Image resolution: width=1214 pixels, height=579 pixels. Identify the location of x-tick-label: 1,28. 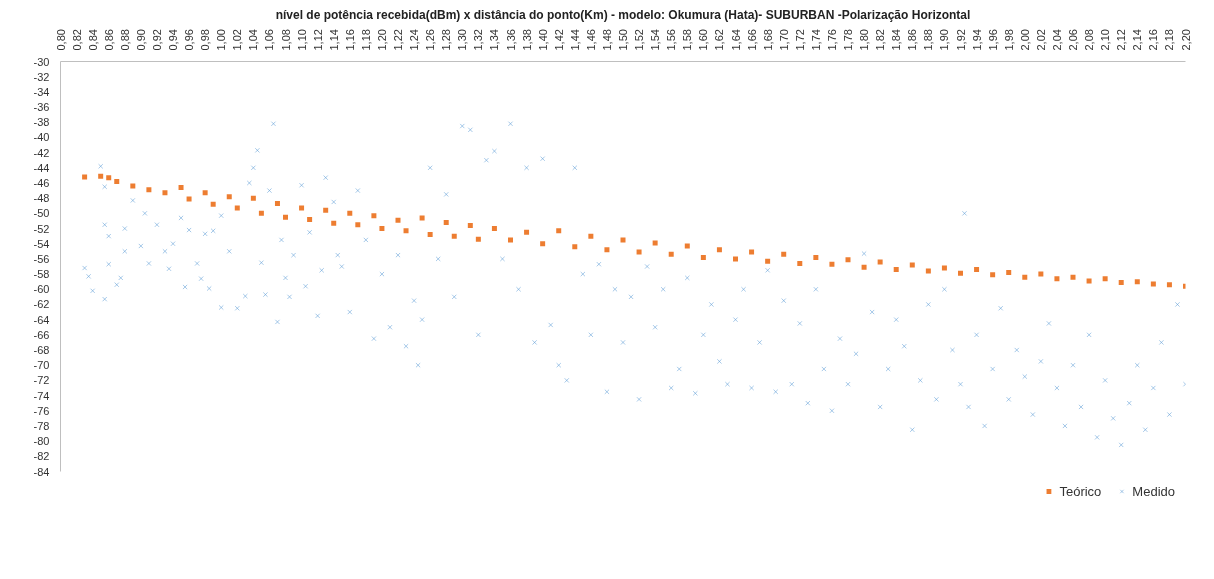
(446, 40).